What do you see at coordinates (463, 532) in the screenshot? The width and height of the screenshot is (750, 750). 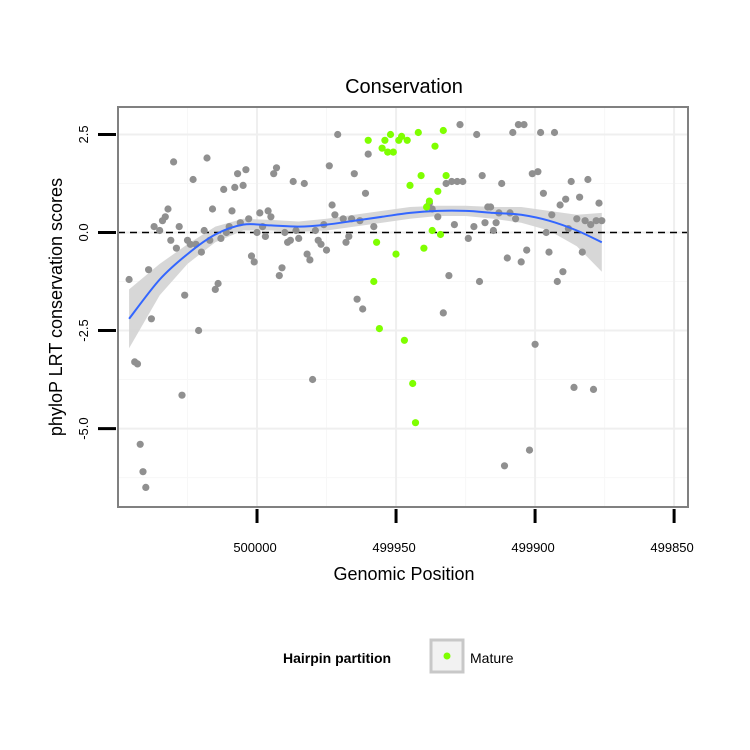 I see `x-axis: 500000 499950 499900 499850` at bounding box center [463, 532].